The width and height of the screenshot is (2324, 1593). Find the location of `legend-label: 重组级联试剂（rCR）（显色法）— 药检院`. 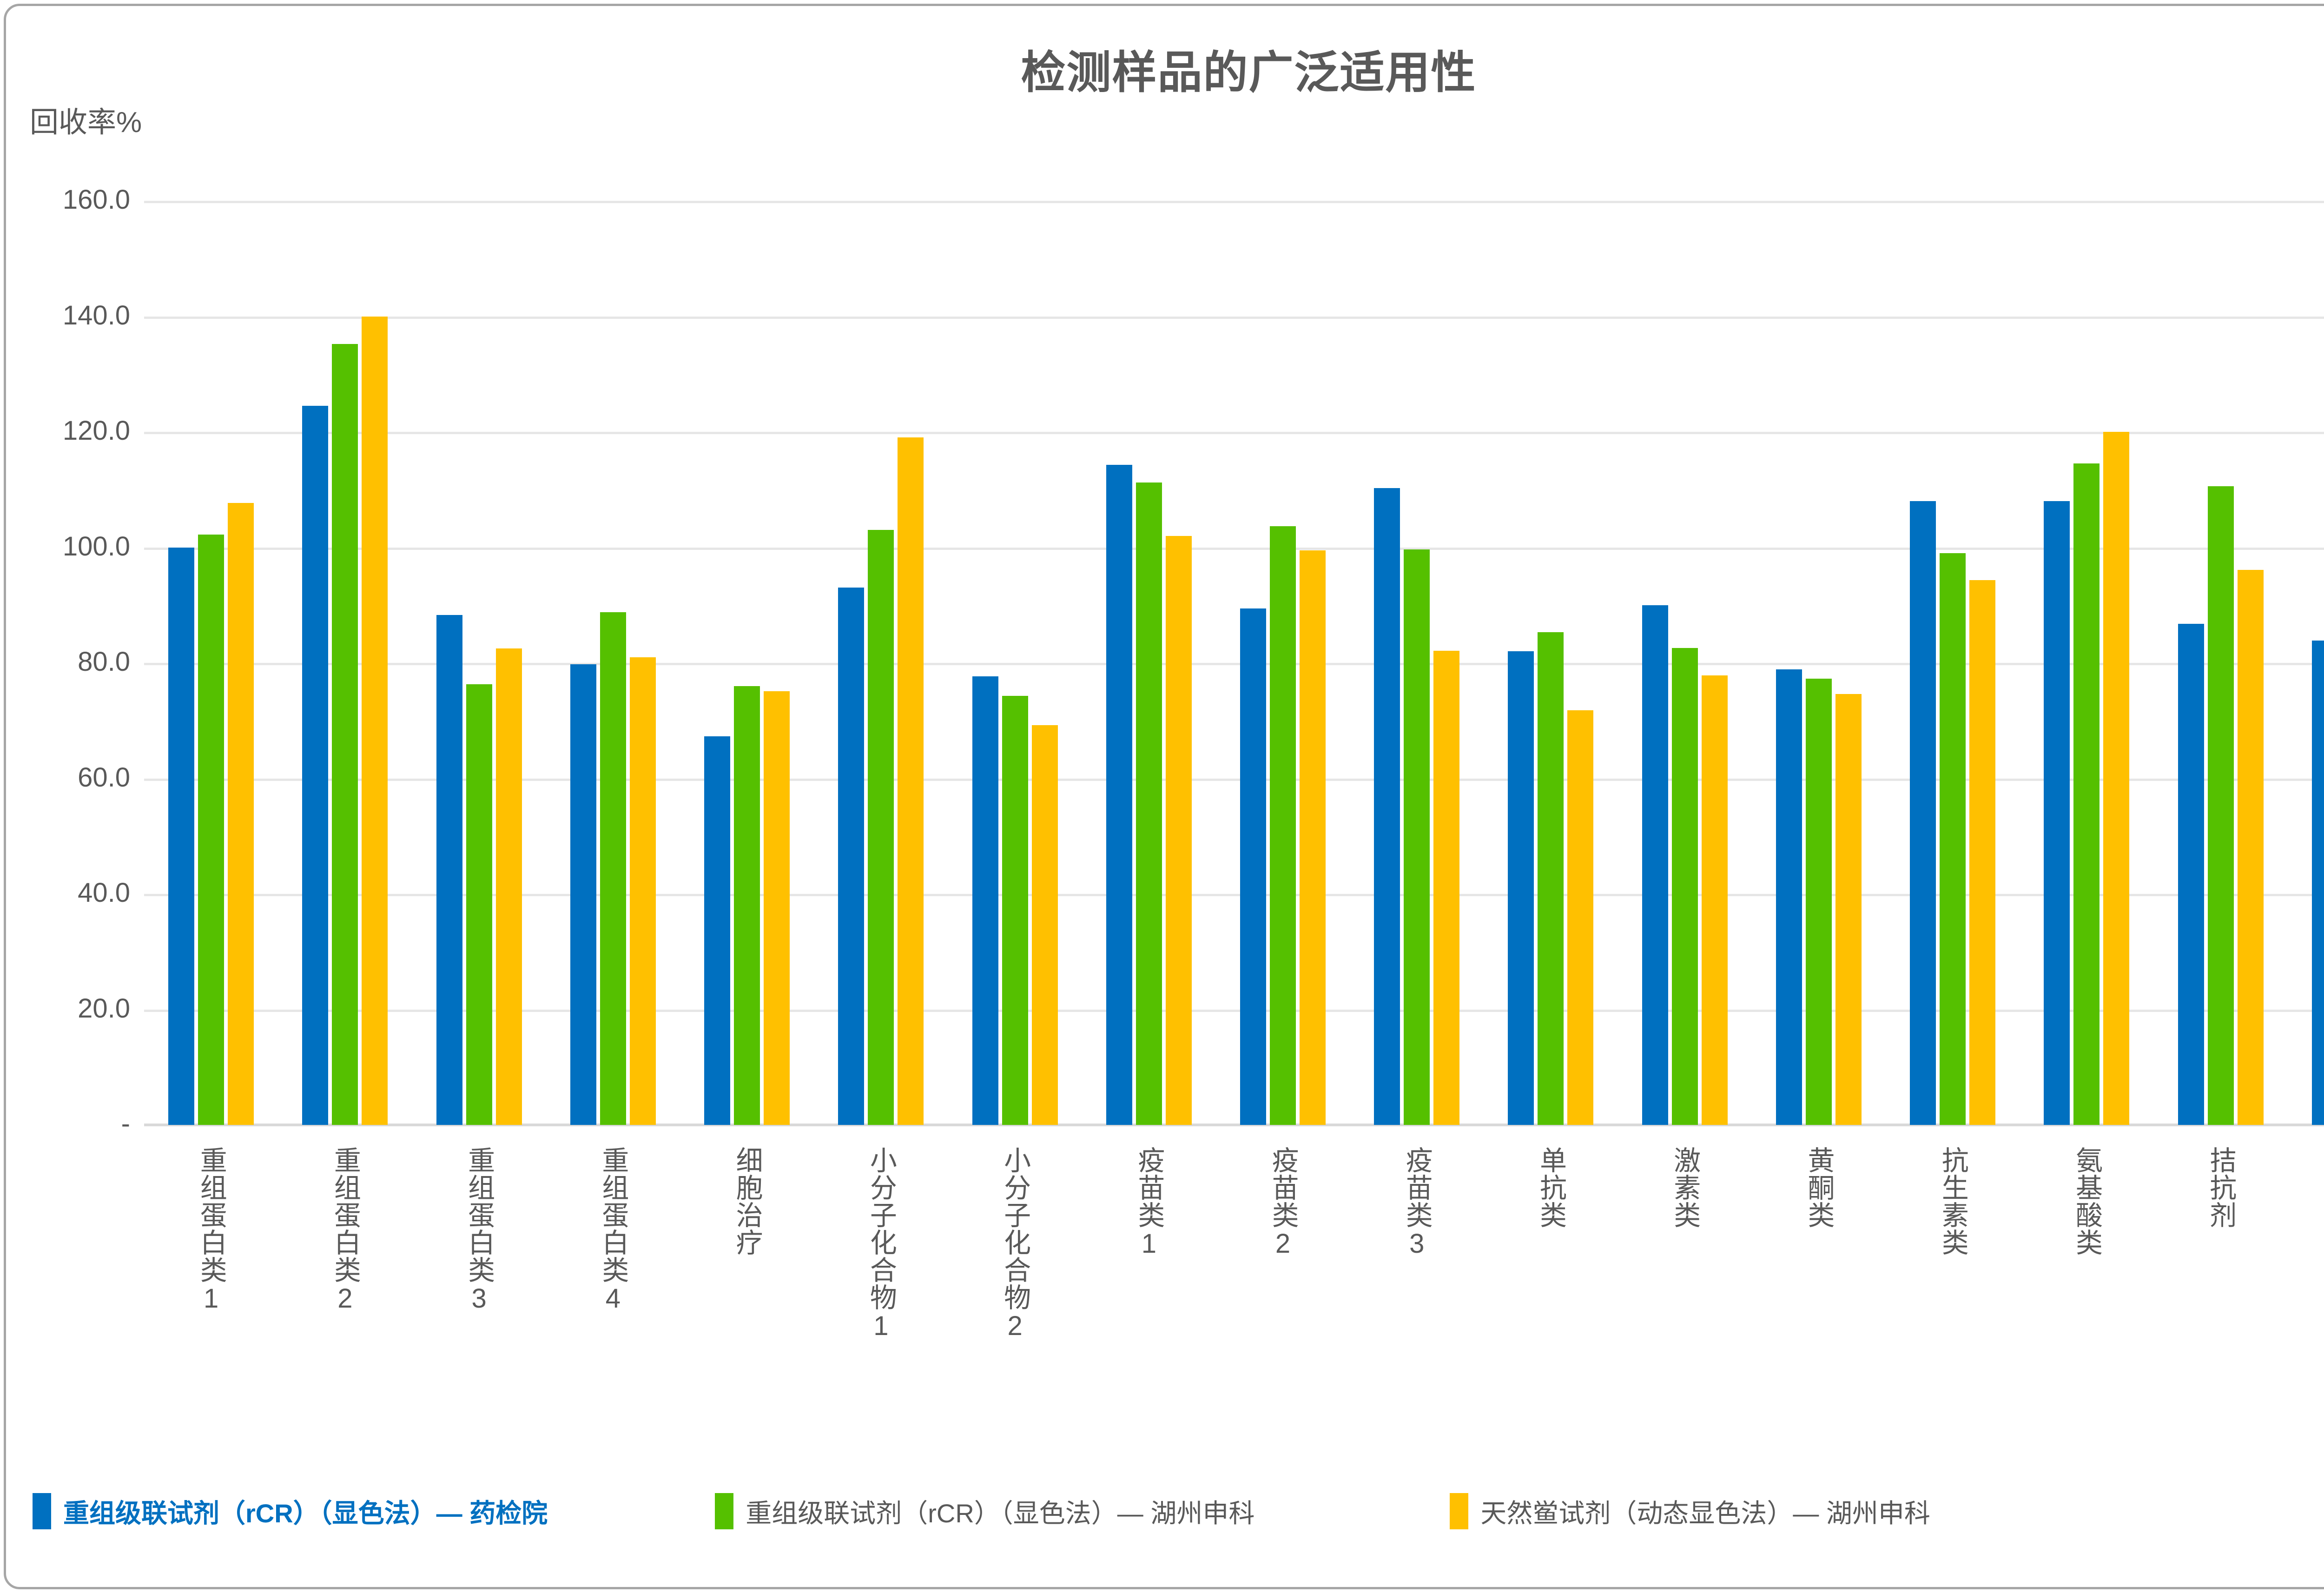

legend-label: 重组级联试剂（rCR）（显色法）— 药检院 is located at coordinates (305, 1513).